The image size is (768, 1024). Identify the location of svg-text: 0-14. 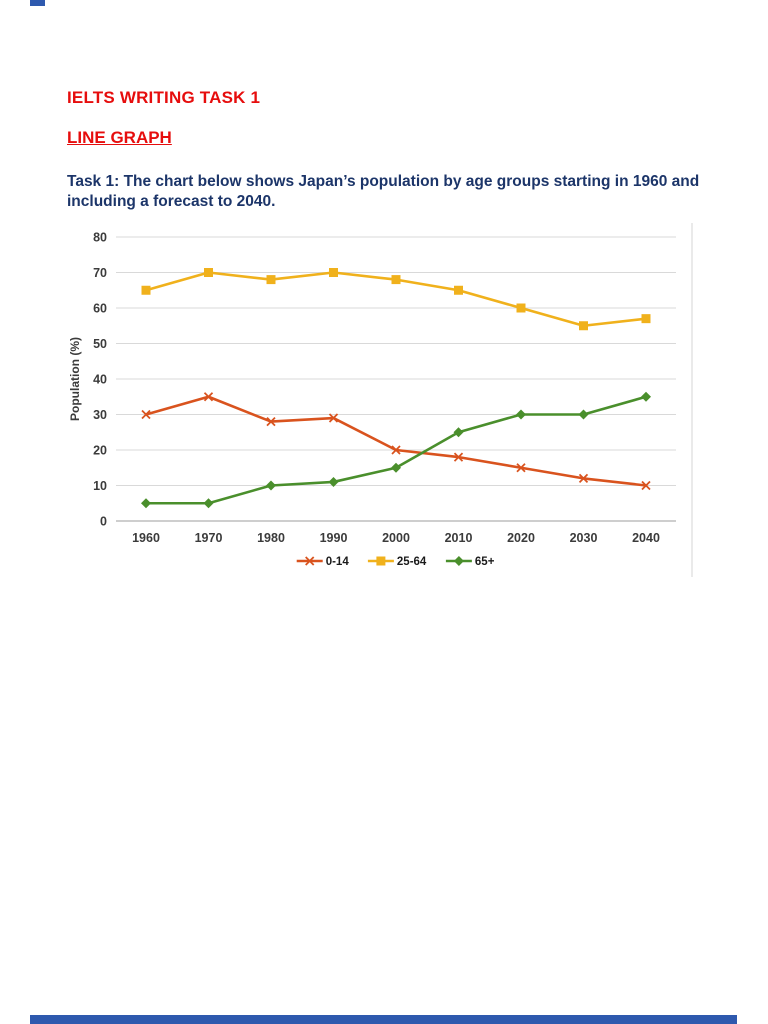
(338, 562).